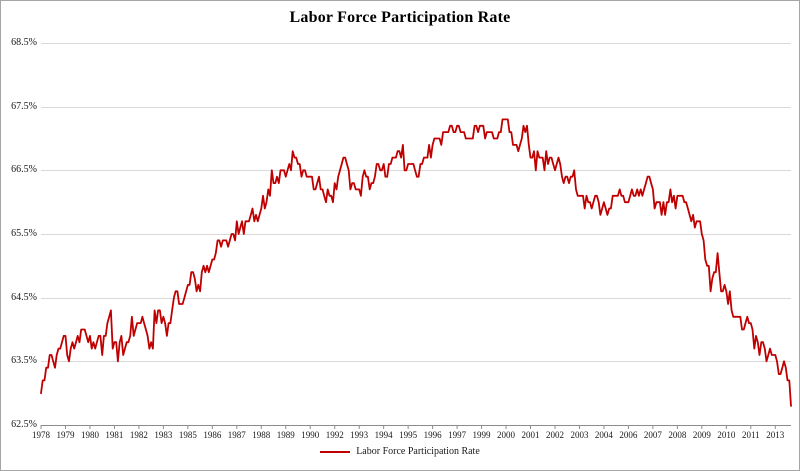 The image size is (800, 471). Describe the element at coordinates (701, 435) in the screenshot. I see `x-tick-label: 2009` at that location.